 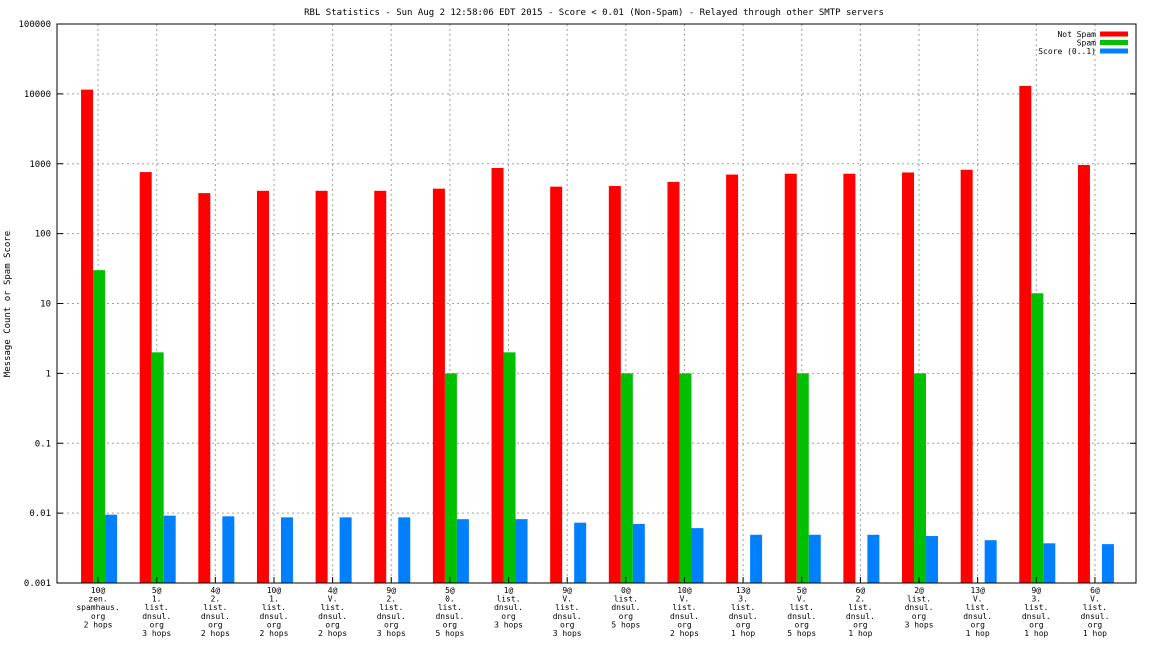 What do you see at coordinates (449, 612) in the screenshot?
I see `x-tick-label: 5@ 0. list. dnsul. org 5 hops` at bounding box center [449, 612].